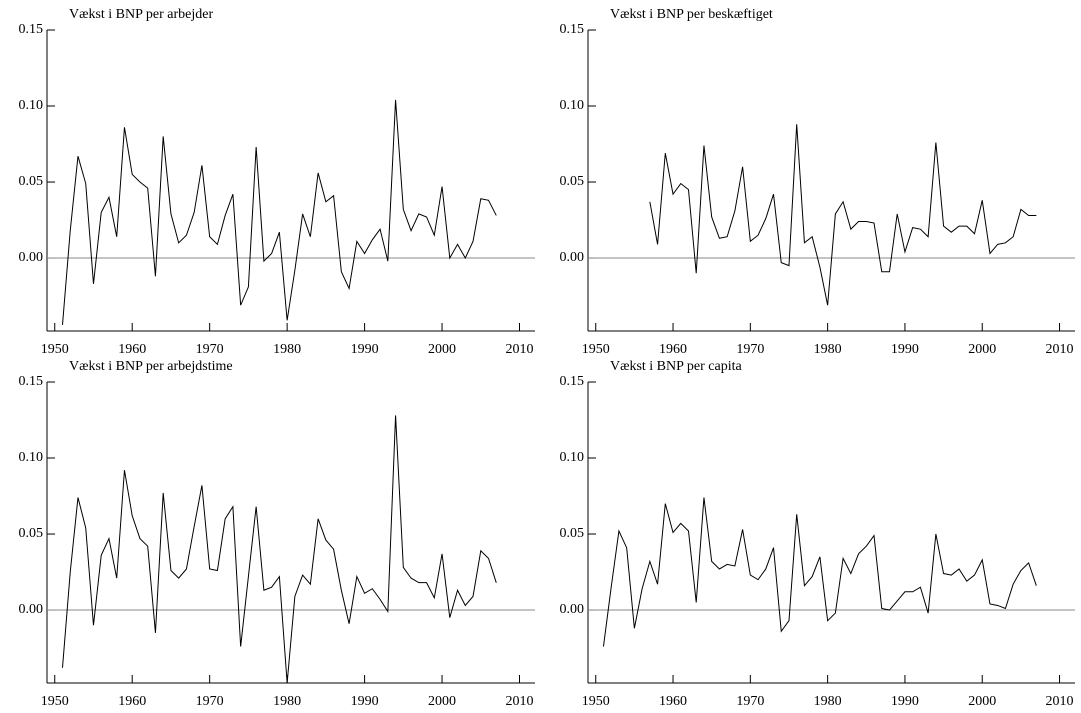  I want to click on chart-title: Vækst i BNP per beskæftiget, so click(691, 14).